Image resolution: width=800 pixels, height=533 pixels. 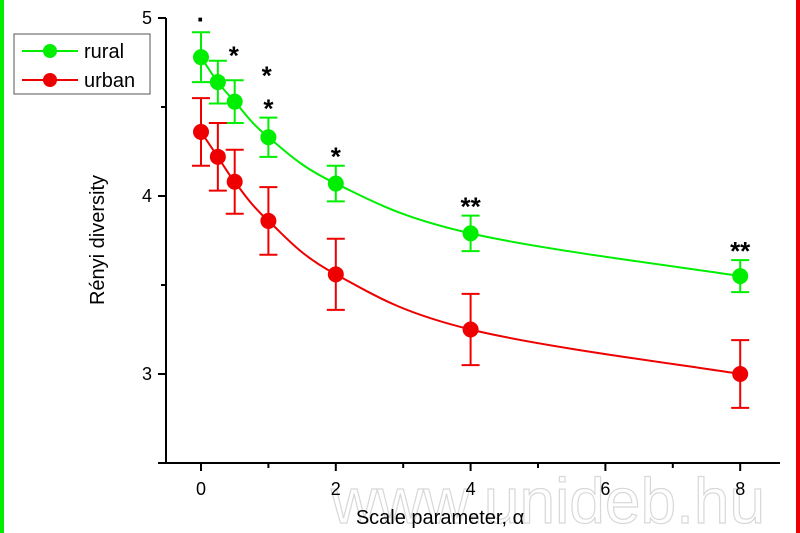 I want to click on y-tick-label: 5, so click(x=147, y=18).